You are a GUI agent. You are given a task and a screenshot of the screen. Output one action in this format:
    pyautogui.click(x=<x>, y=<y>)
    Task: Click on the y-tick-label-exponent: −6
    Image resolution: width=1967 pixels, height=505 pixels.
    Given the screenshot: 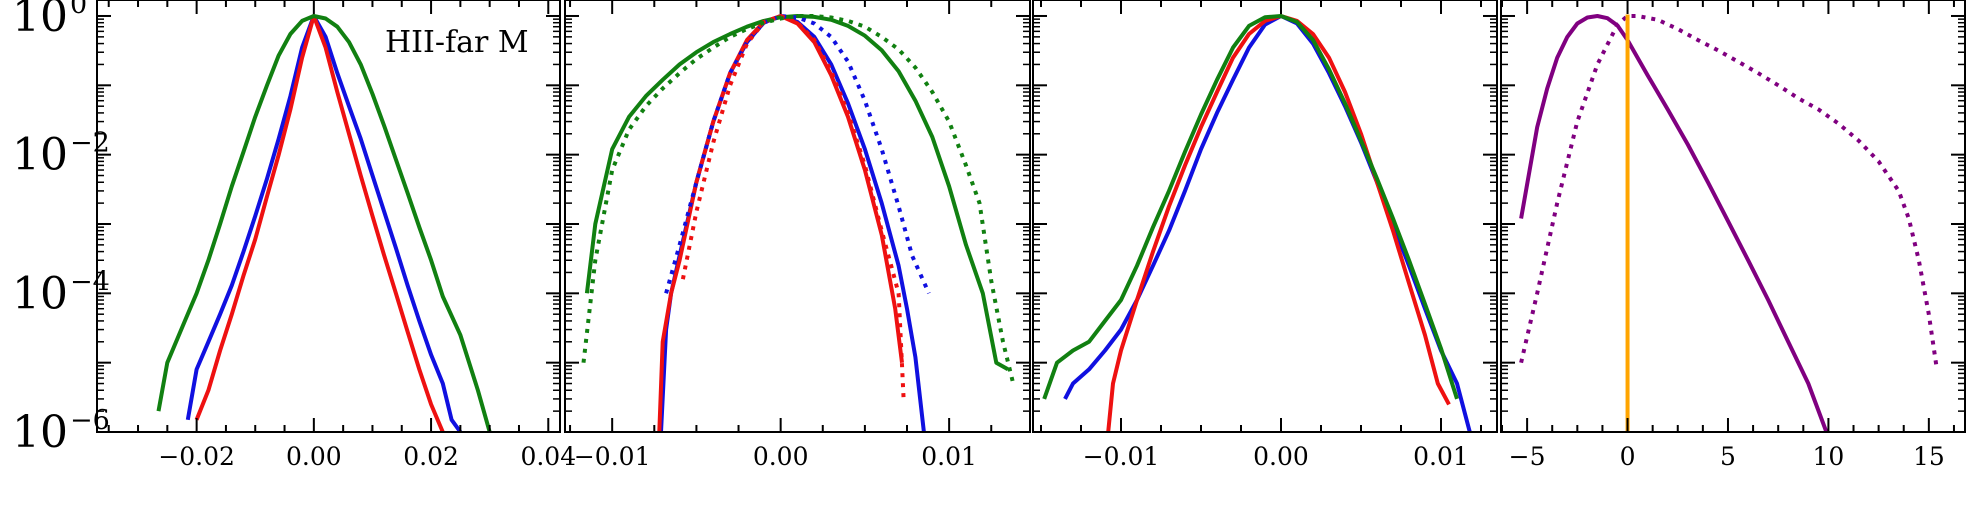 What is the action you would take?
    pyautogui.click(x=90, y=420)
    